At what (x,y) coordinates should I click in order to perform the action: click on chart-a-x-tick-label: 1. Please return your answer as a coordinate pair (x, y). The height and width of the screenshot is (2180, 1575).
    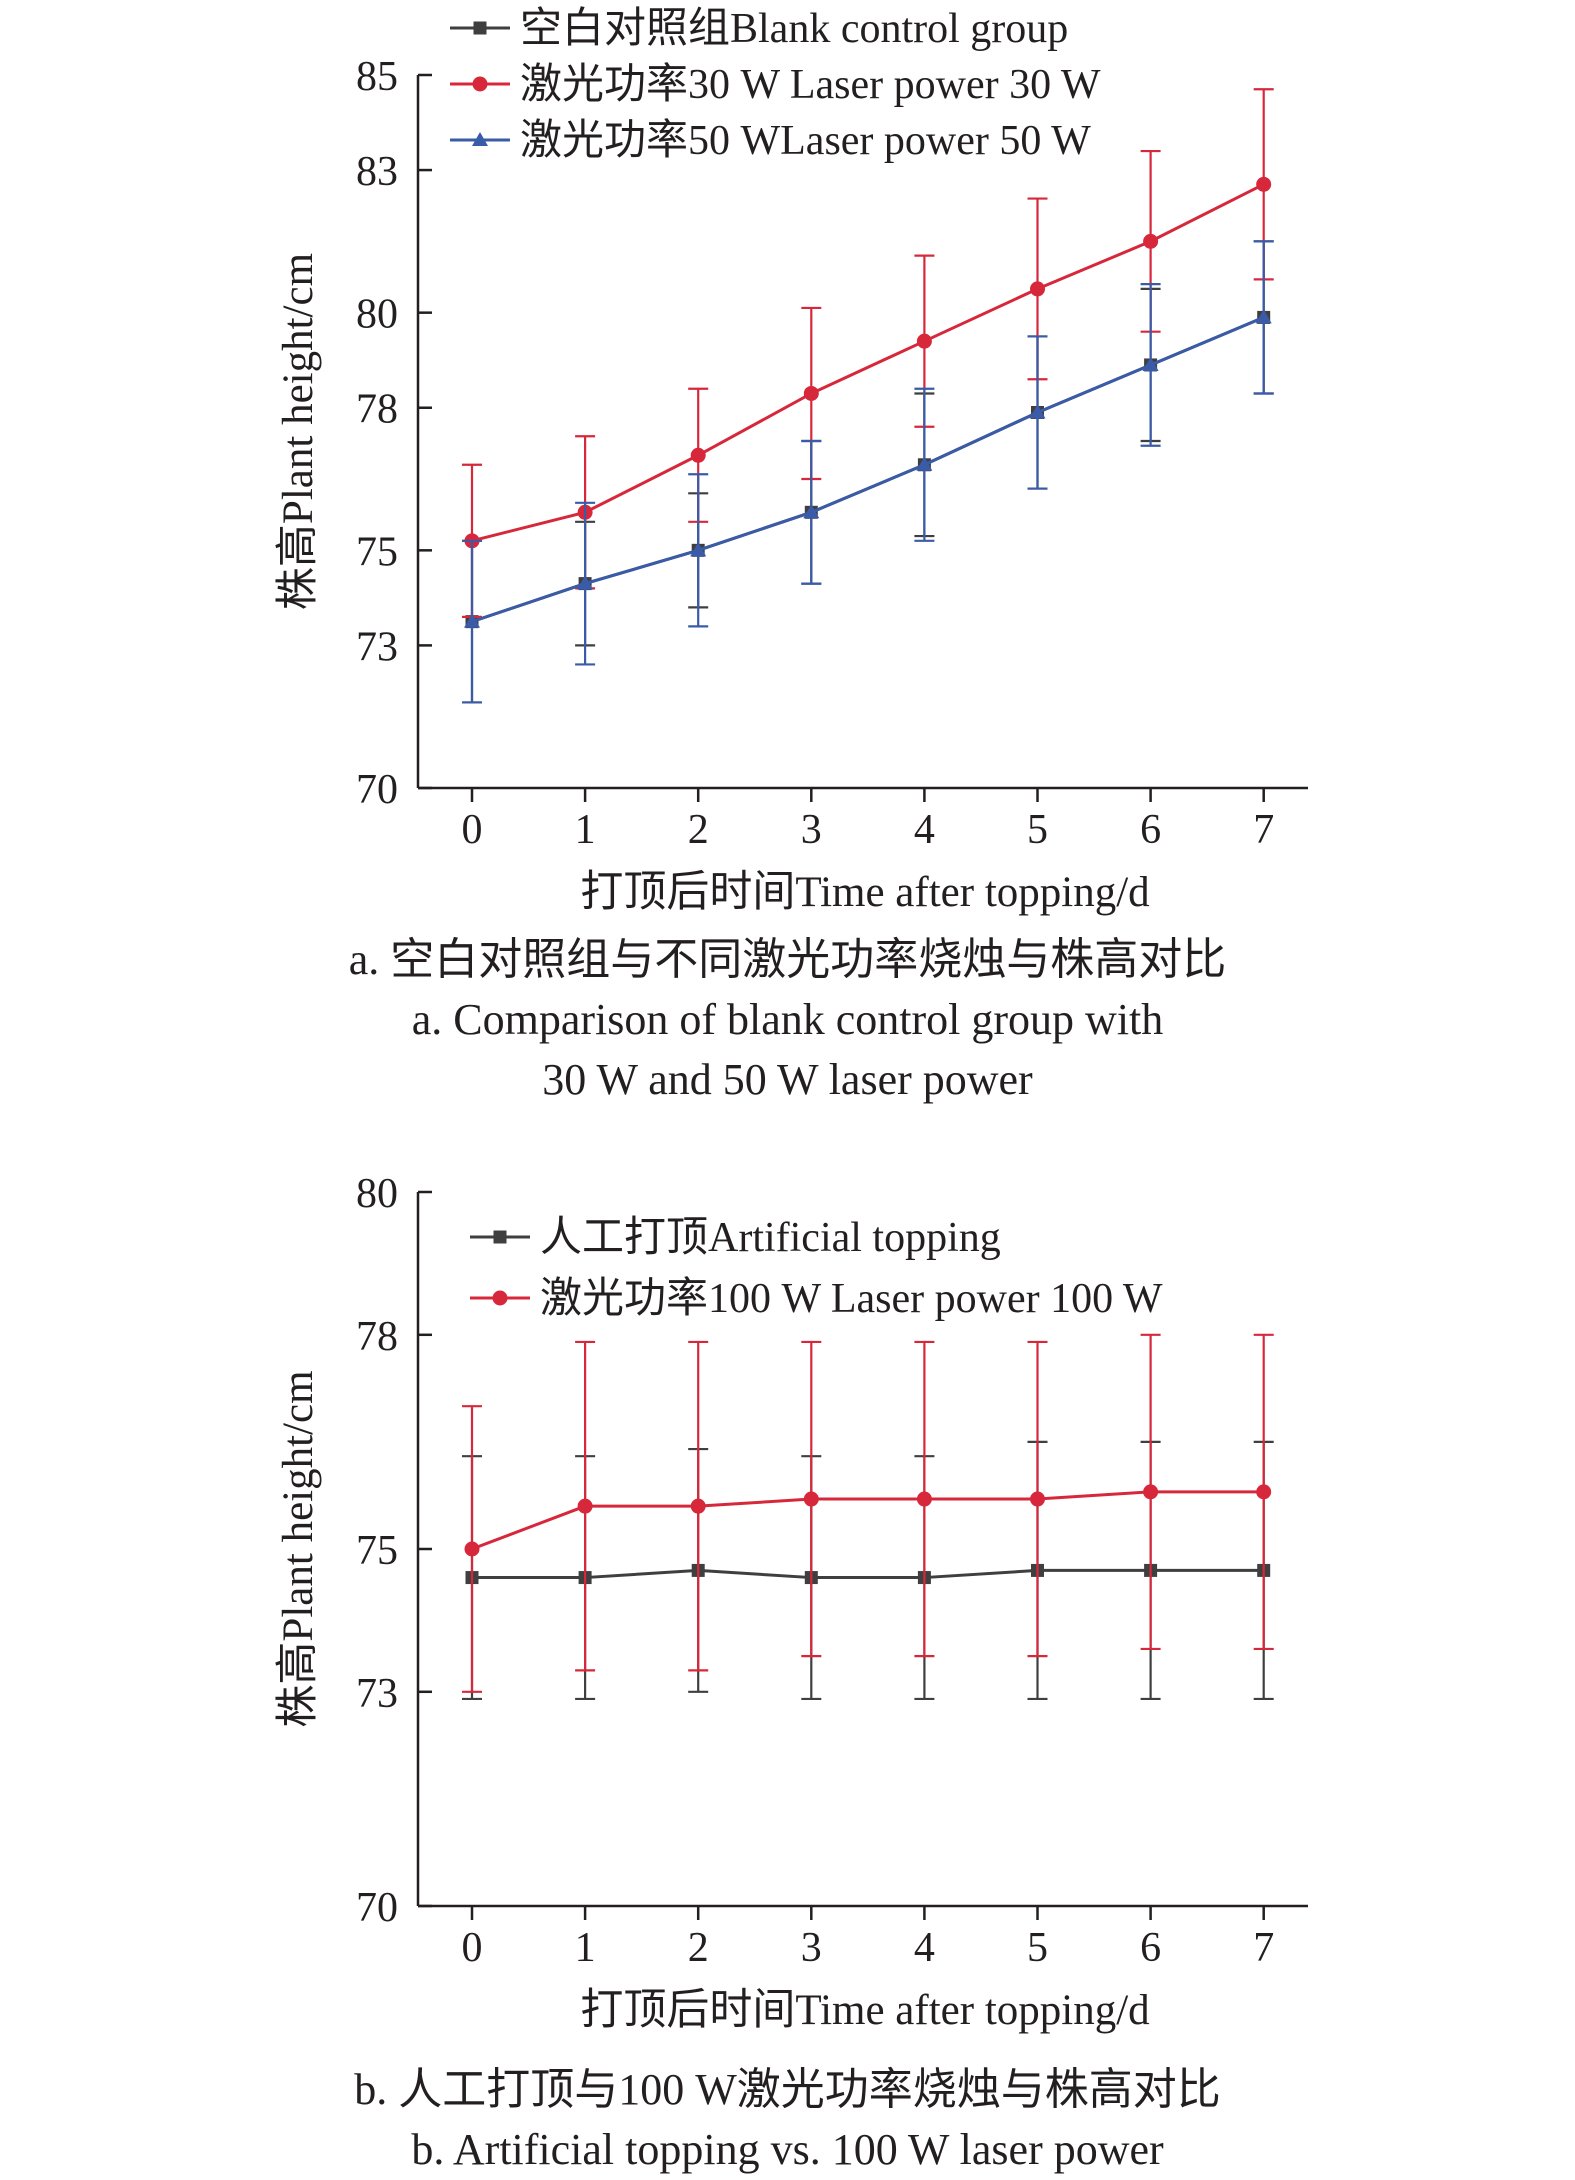
    Looking at the image, I should click on (585, 830).